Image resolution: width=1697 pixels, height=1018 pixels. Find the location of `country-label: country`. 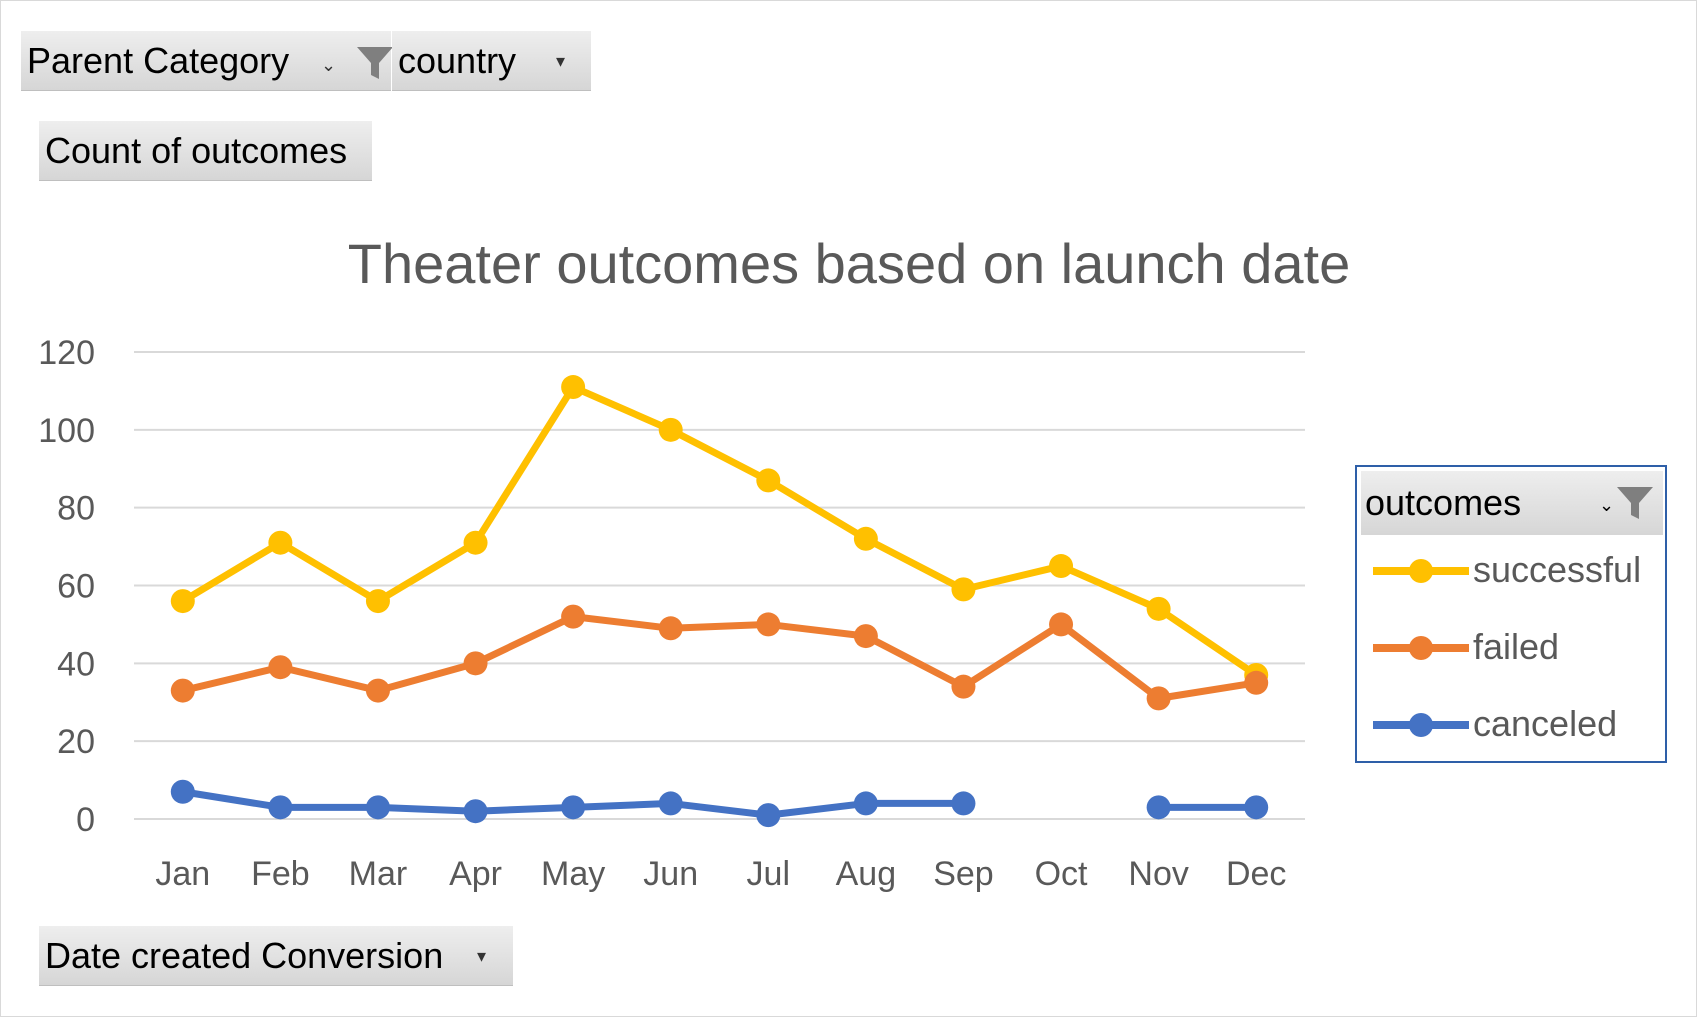

country-label: country is located at coordinates (457, 60).